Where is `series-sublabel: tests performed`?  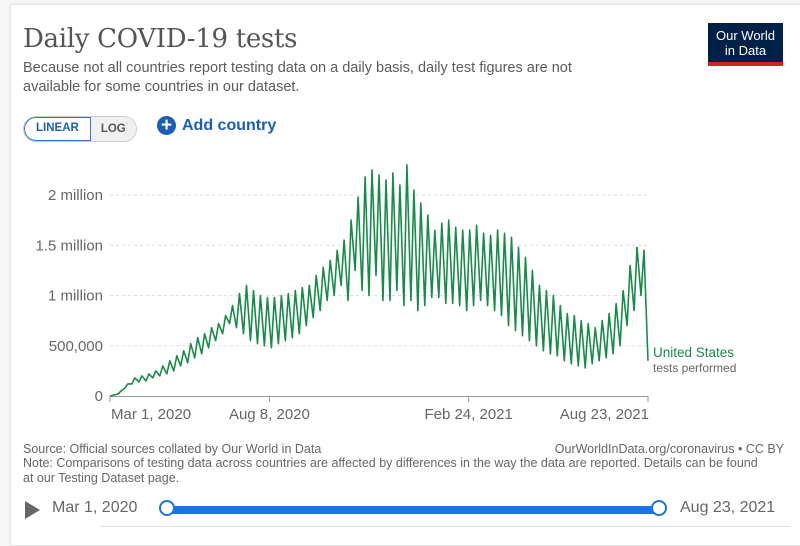 series-sublabel: tests performed is located at coordinates (694, 368).